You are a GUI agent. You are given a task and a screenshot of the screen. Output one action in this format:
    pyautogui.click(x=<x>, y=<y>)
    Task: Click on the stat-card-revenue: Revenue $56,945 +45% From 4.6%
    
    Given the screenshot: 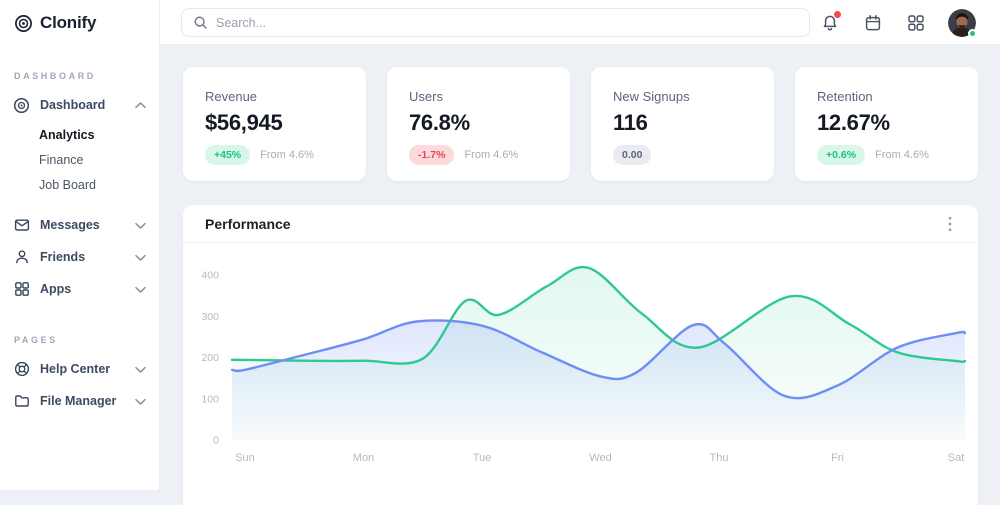 What is the action you would take?
    pyautogui.click(x=274, y=124)
    